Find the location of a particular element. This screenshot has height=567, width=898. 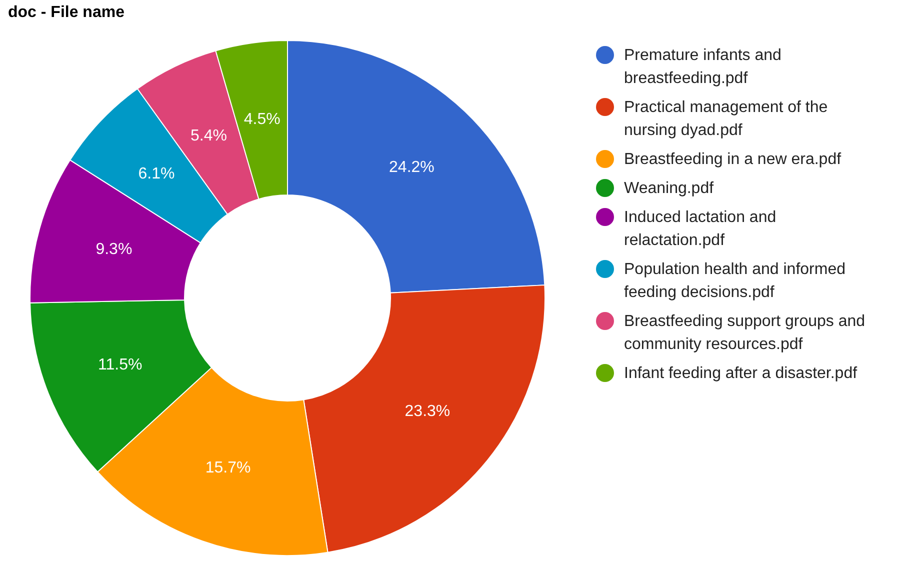

data-label: 6.1% is located at coordinates (156, 174).